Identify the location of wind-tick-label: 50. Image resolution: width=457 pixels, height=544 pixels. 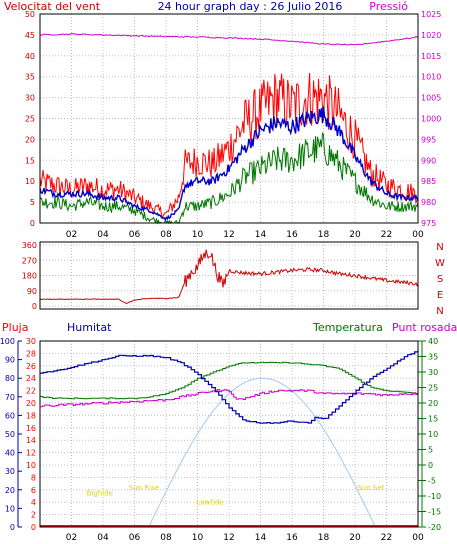
(30, 14).